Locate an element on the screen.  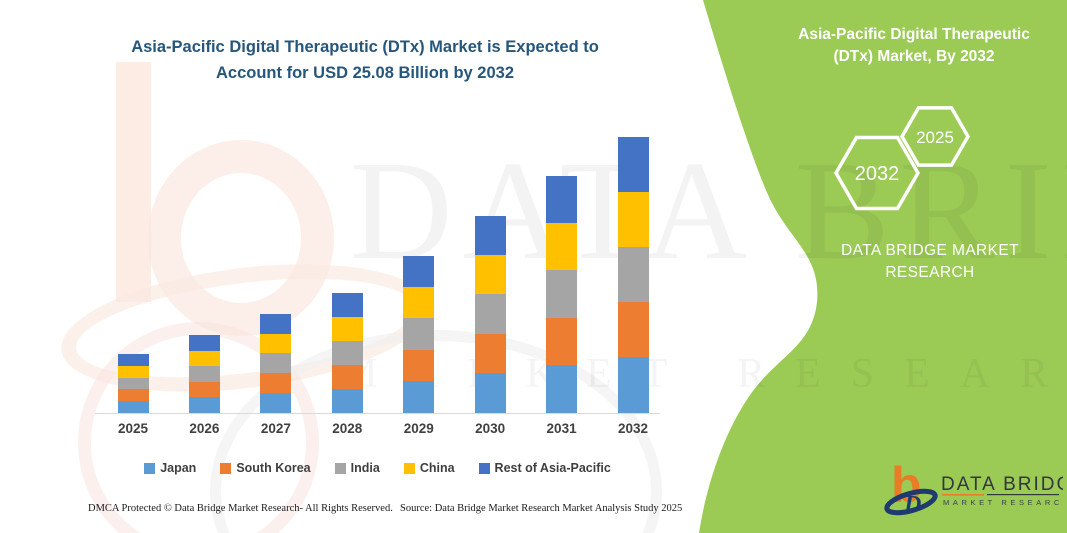
hexagon-2025 is located at coordinates (935, 136).